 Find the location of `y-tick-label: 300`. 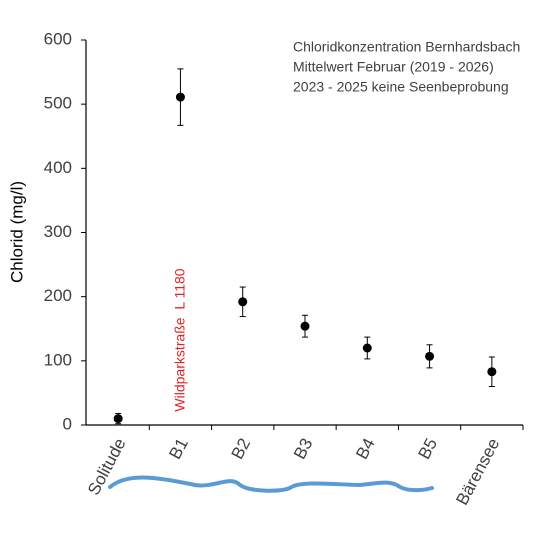

y-tick-label: 300 is located at coordinates (58, 231).